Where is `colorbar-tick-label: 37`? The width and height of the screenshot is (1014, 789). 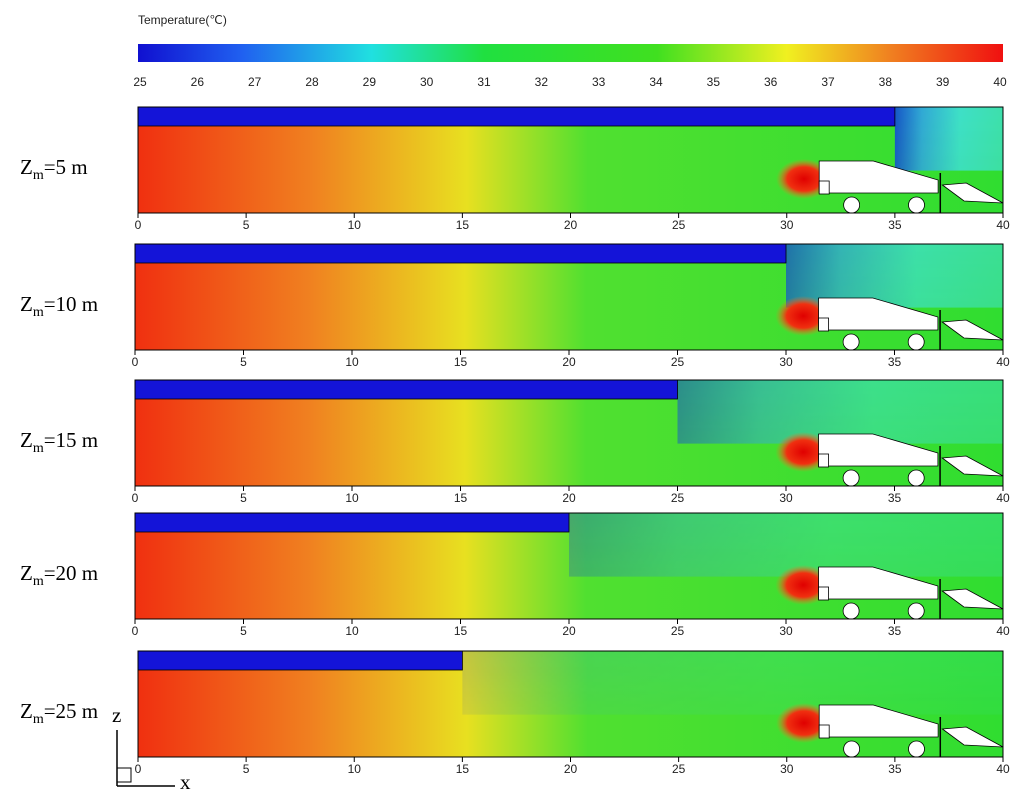 colorbar-tick-label: 37 is located at coordinates (828, 82).